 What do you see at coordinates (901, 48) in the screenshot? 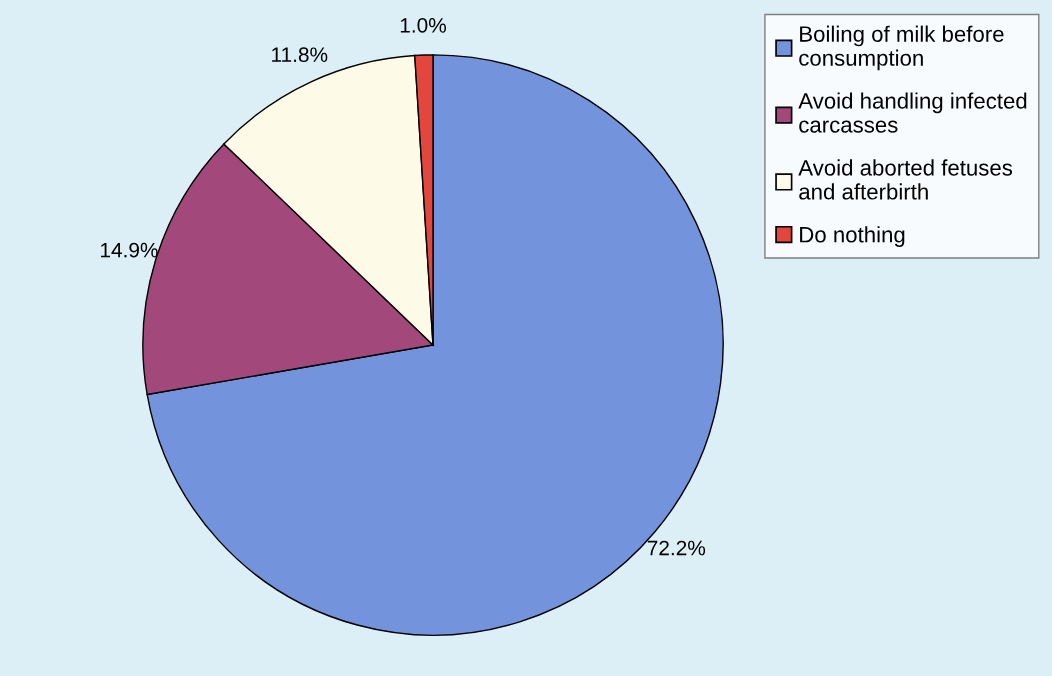
I see `legend-label: Boiling of milk before consumption` at bounding box center [901, 48].